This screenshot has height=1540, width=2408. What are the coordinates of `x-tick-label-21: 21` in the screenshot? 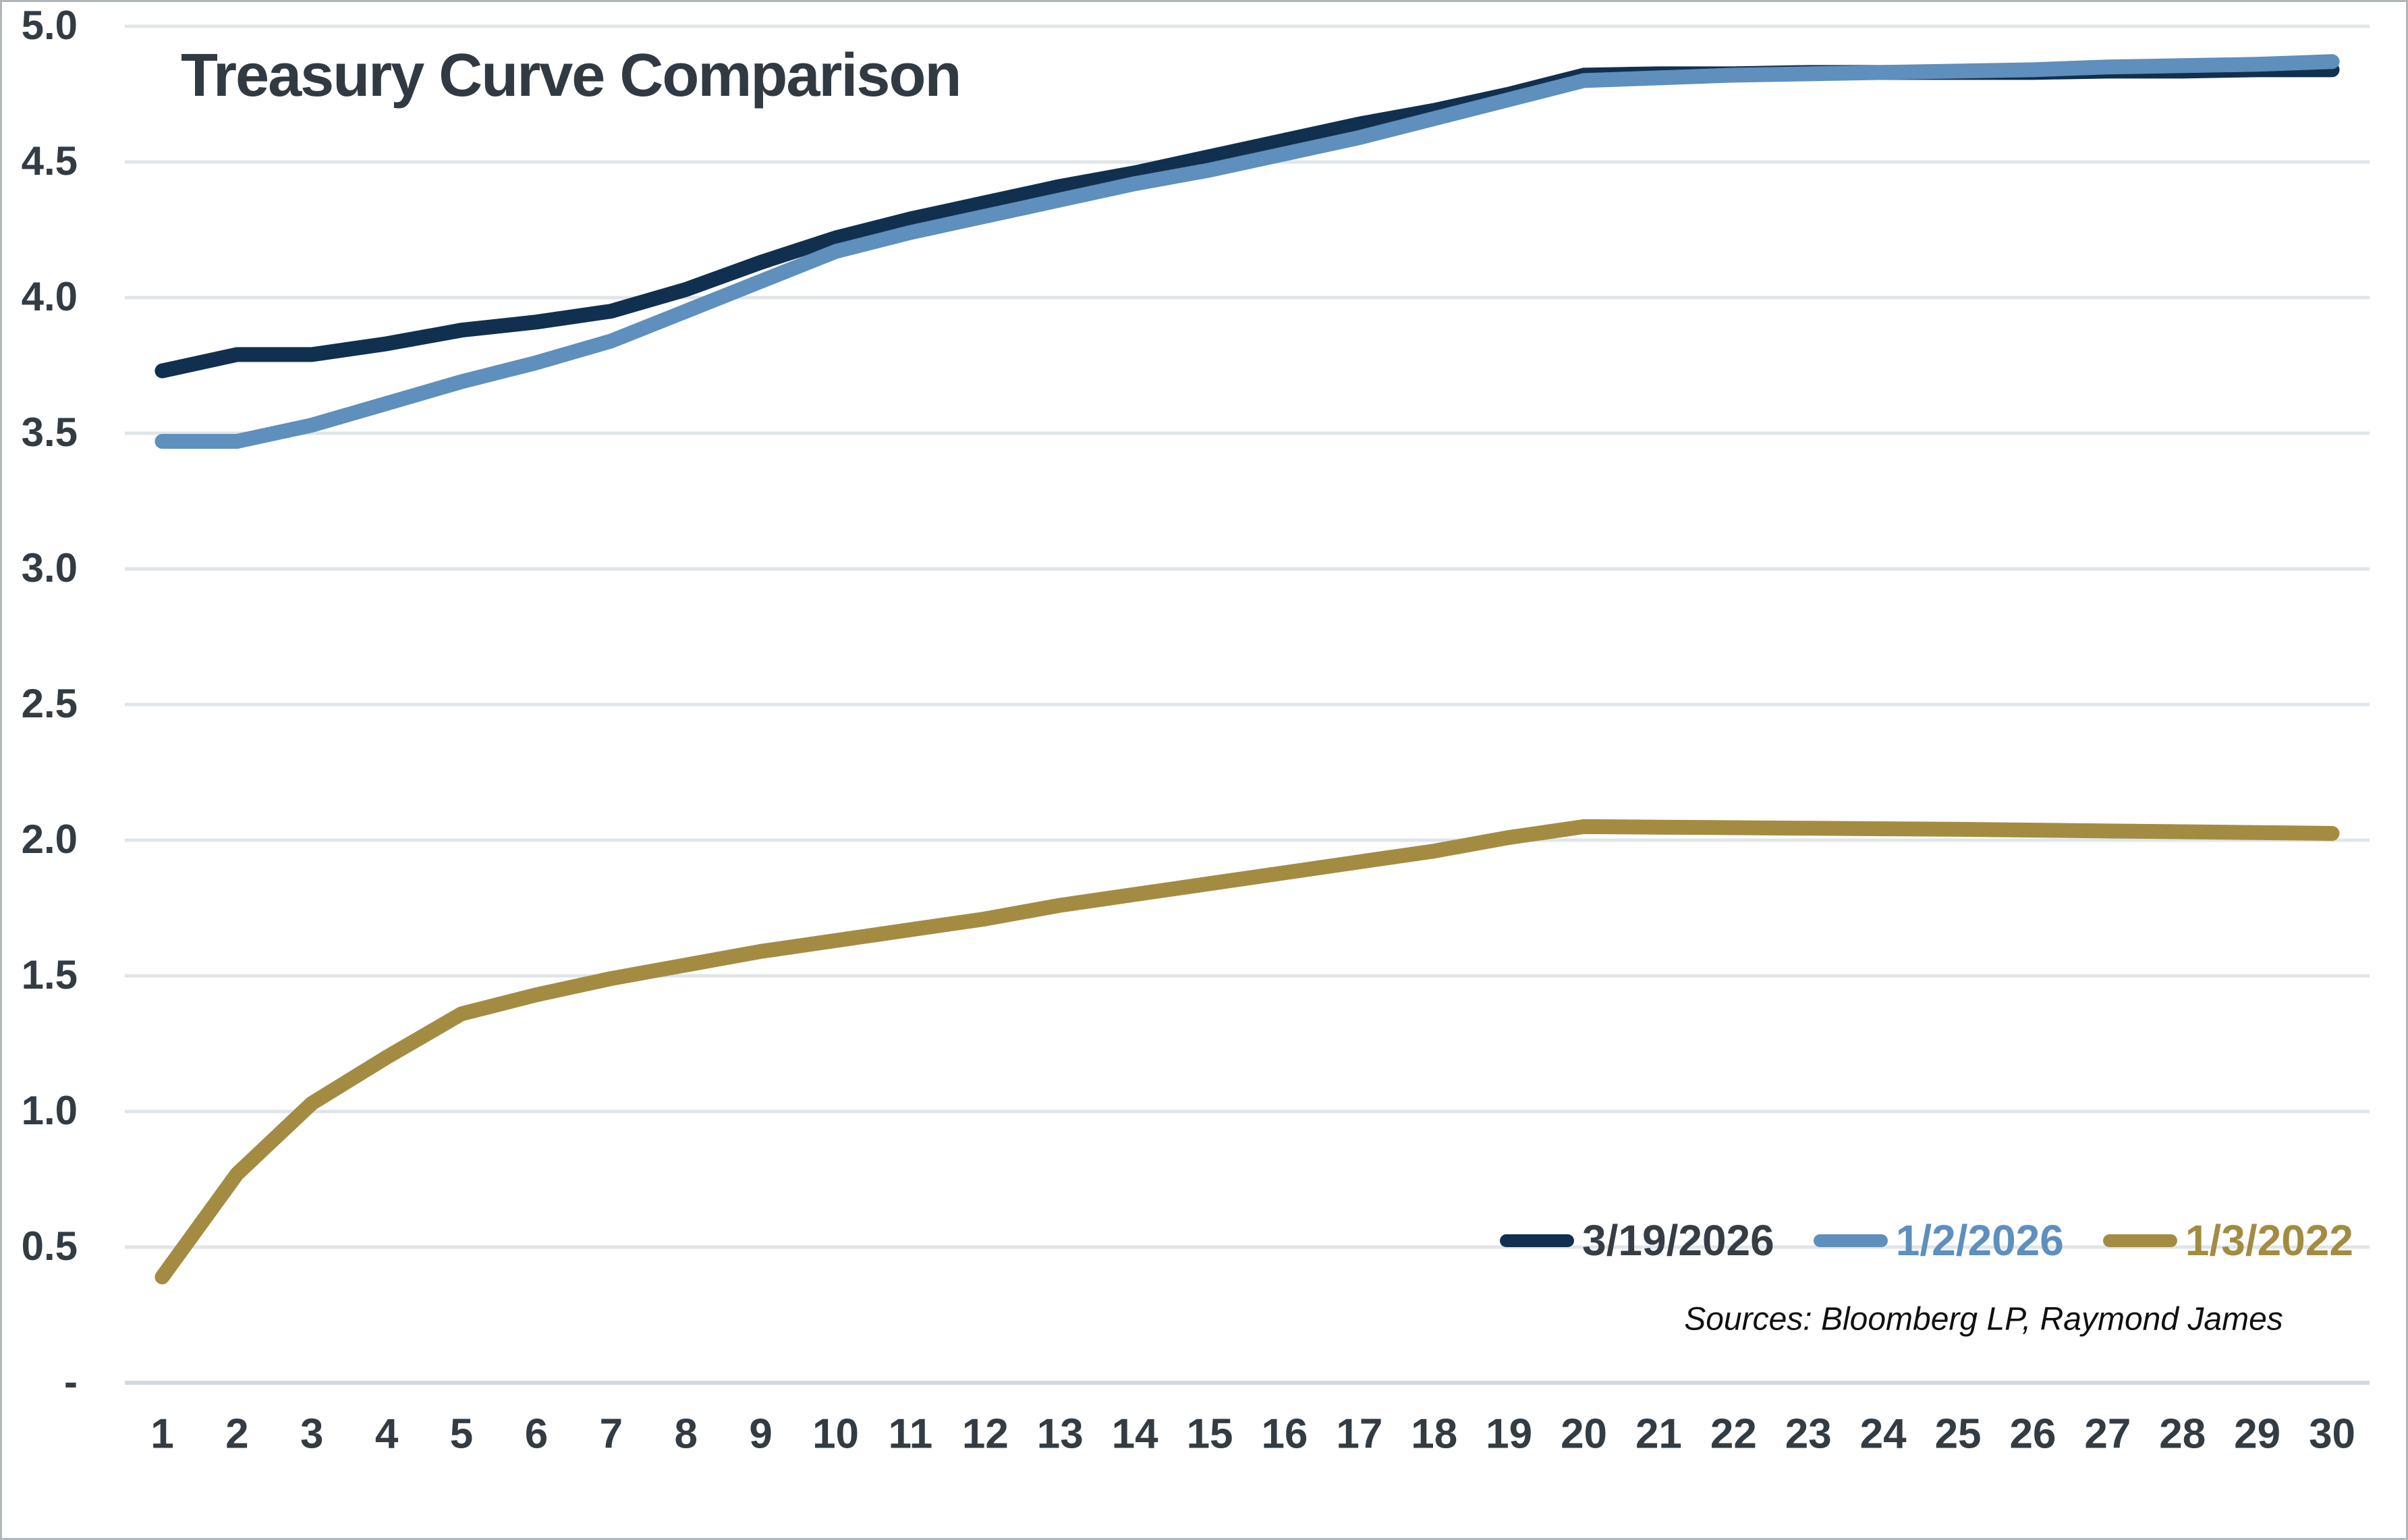 It's located at (1658, 1434).